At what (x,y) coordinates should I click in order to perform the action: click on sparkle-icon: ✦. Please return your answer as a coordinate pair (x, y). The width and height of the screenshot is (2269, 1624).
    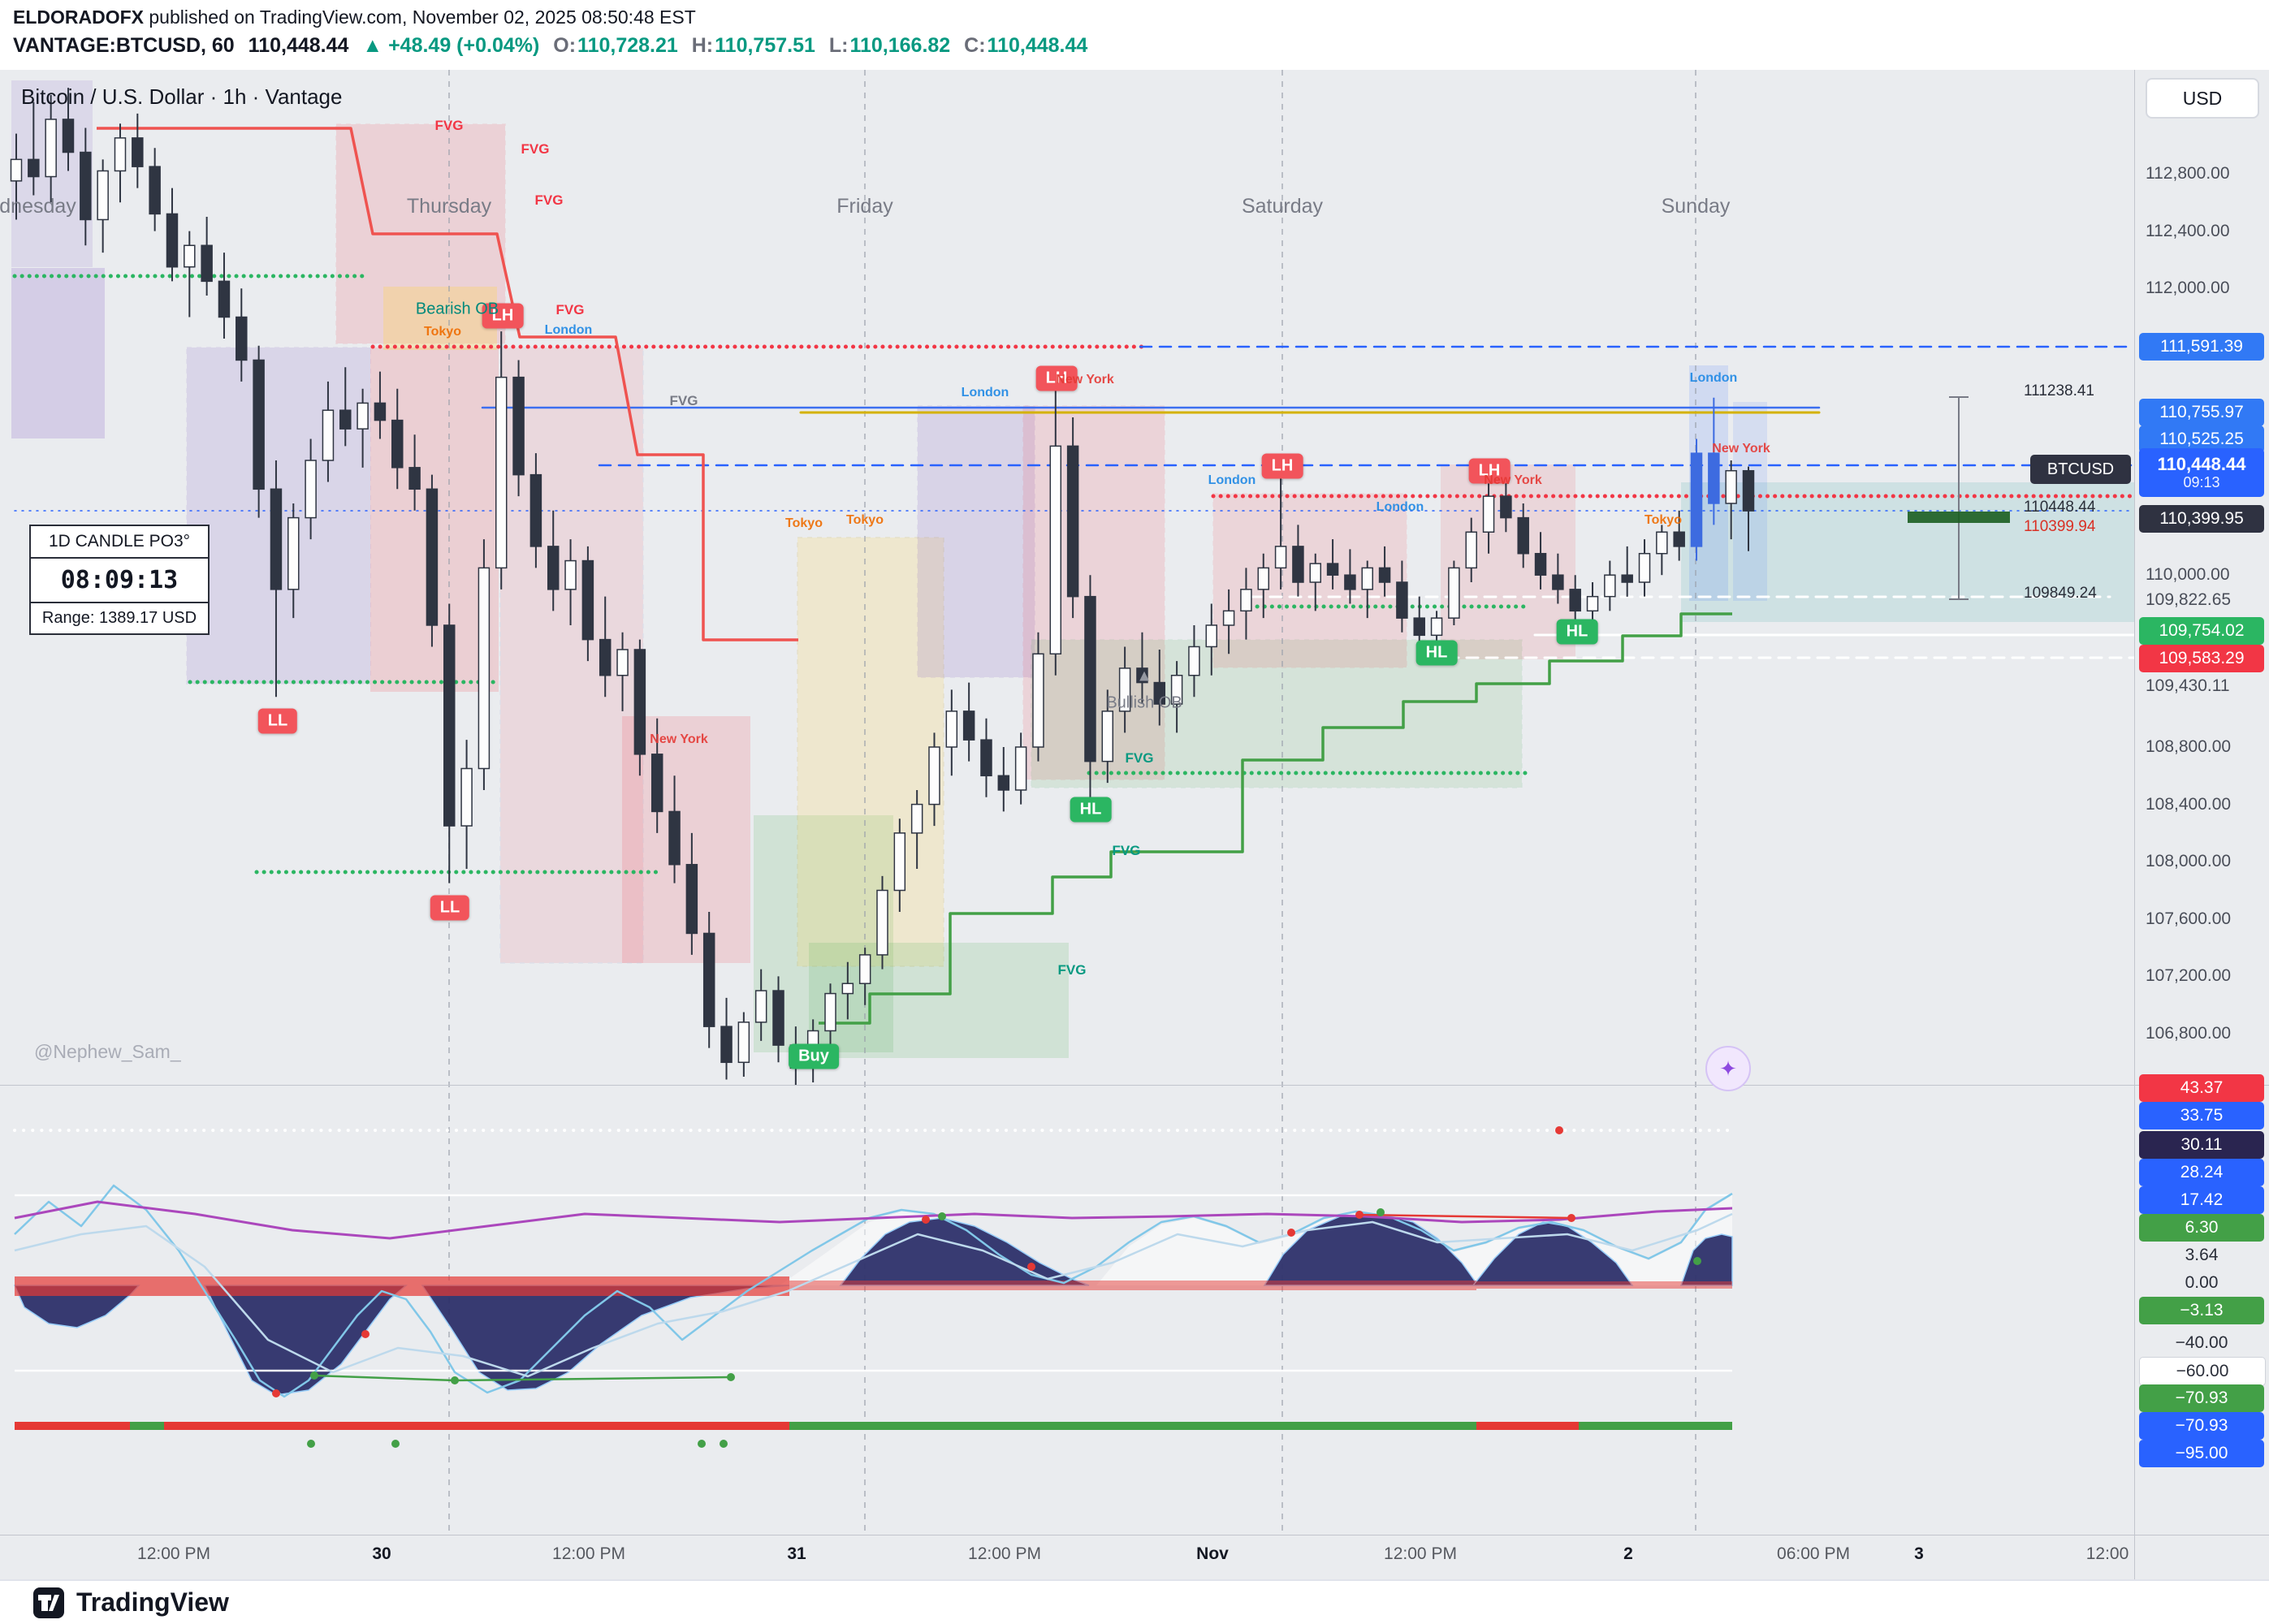
    Looking at the image, I should click on (1728, 1069).